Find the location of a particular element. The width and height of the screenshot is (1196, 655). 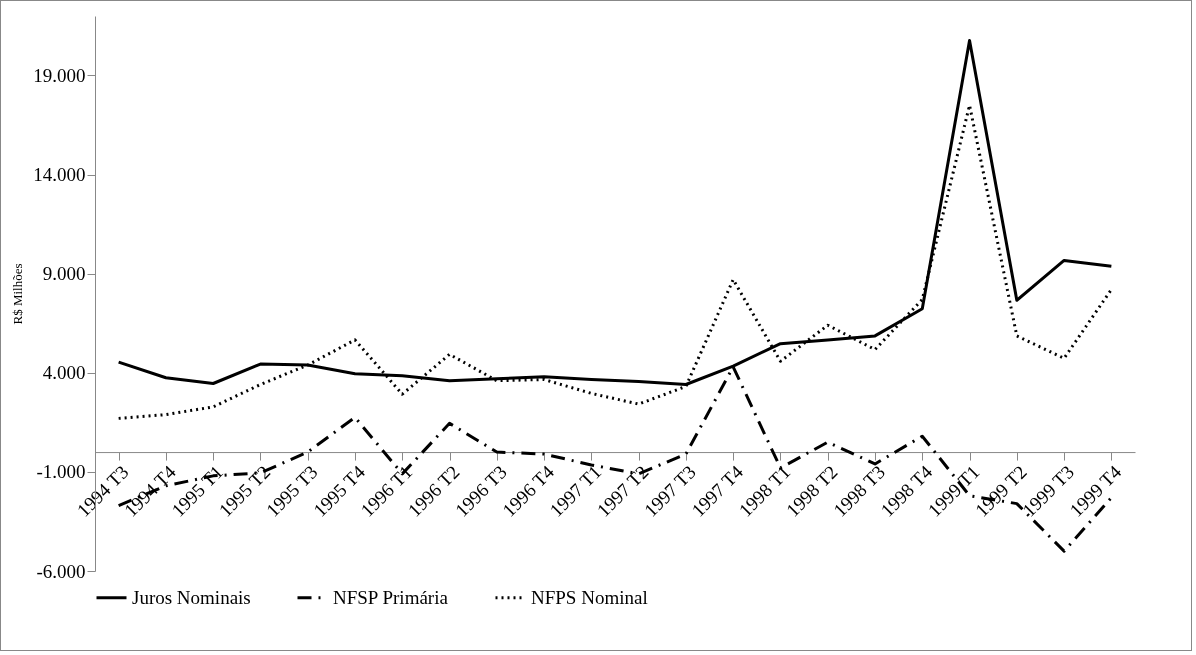

y-tick-label: 9.000 is located at coordinates (64, 274).